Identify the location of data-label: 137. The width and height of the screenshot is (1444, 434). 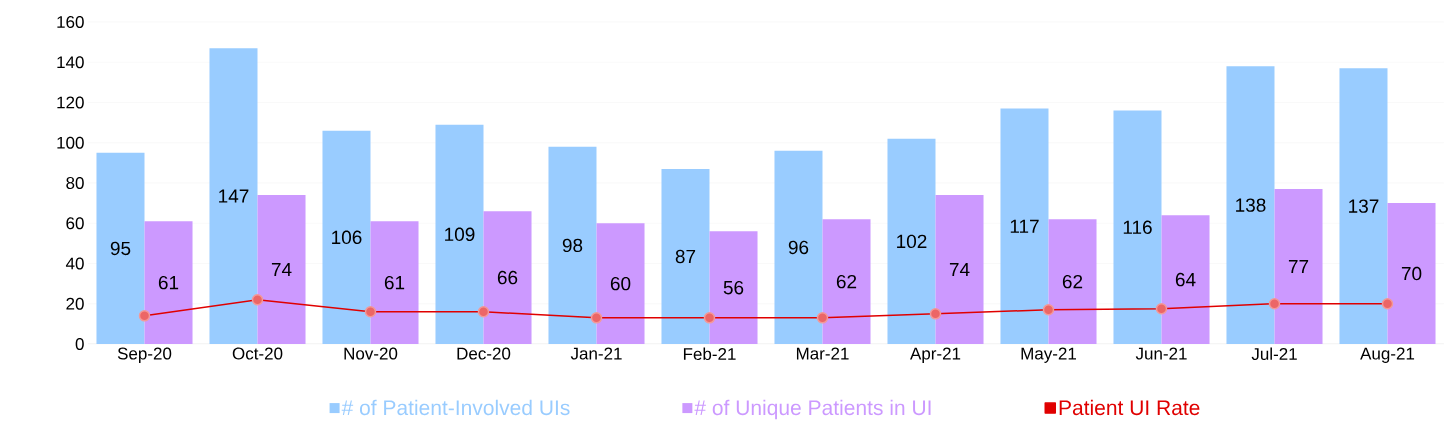
(1364, 206).